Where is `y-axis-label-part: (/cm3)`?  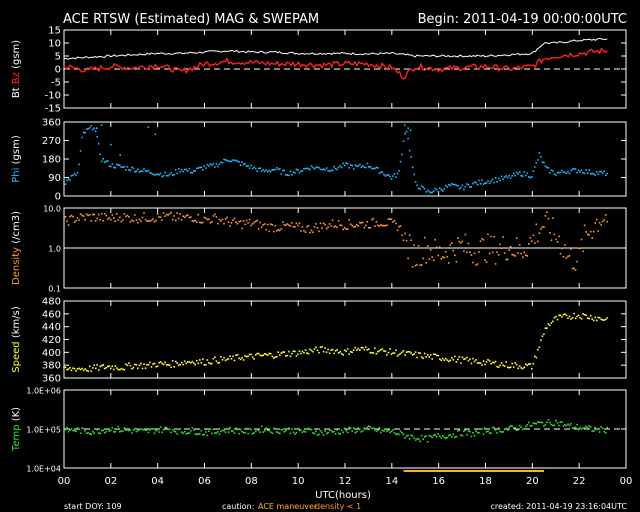 y-axis-label-part: (/cm3) is located at coordinates (16, 229).